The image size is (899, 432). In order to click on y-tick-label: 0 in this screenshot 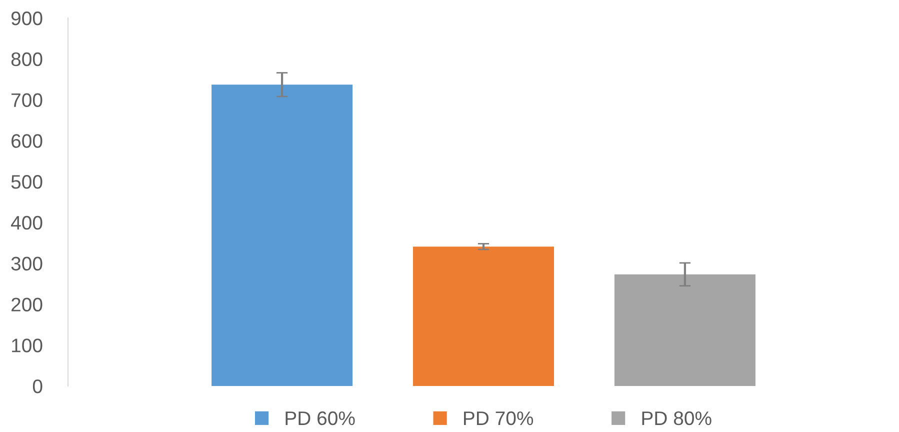, I will do `click(37, 386)`.